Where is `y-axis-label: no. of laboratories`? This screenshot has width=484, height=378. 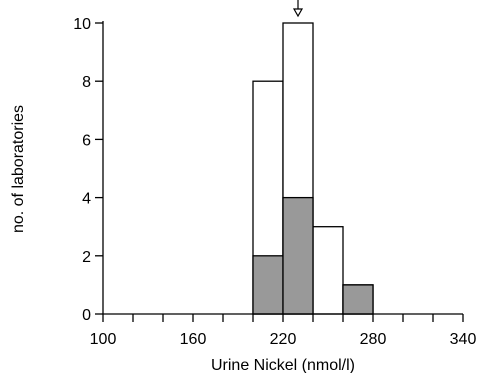 y-axis-label: no. of laboratories is located at coordinates (18, 169).